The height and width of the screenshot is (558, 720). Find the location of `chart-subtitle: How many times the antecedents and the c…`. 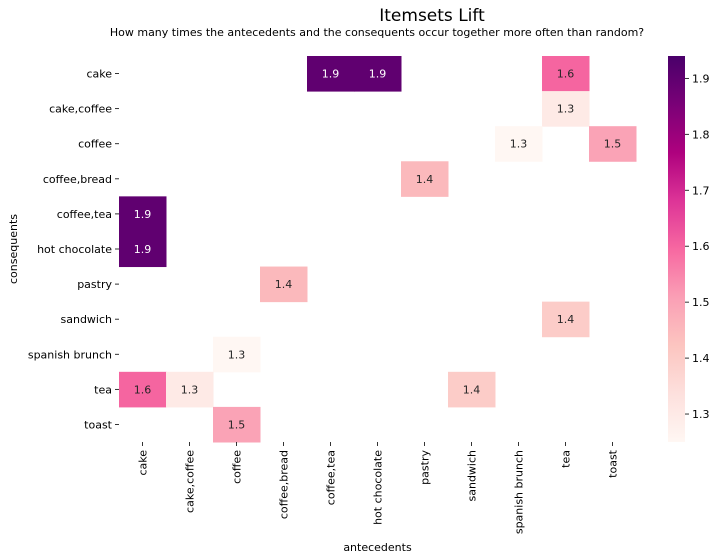

chart-subtitle: How many times the antecedents and the c… is located at coordinates (377, 32).